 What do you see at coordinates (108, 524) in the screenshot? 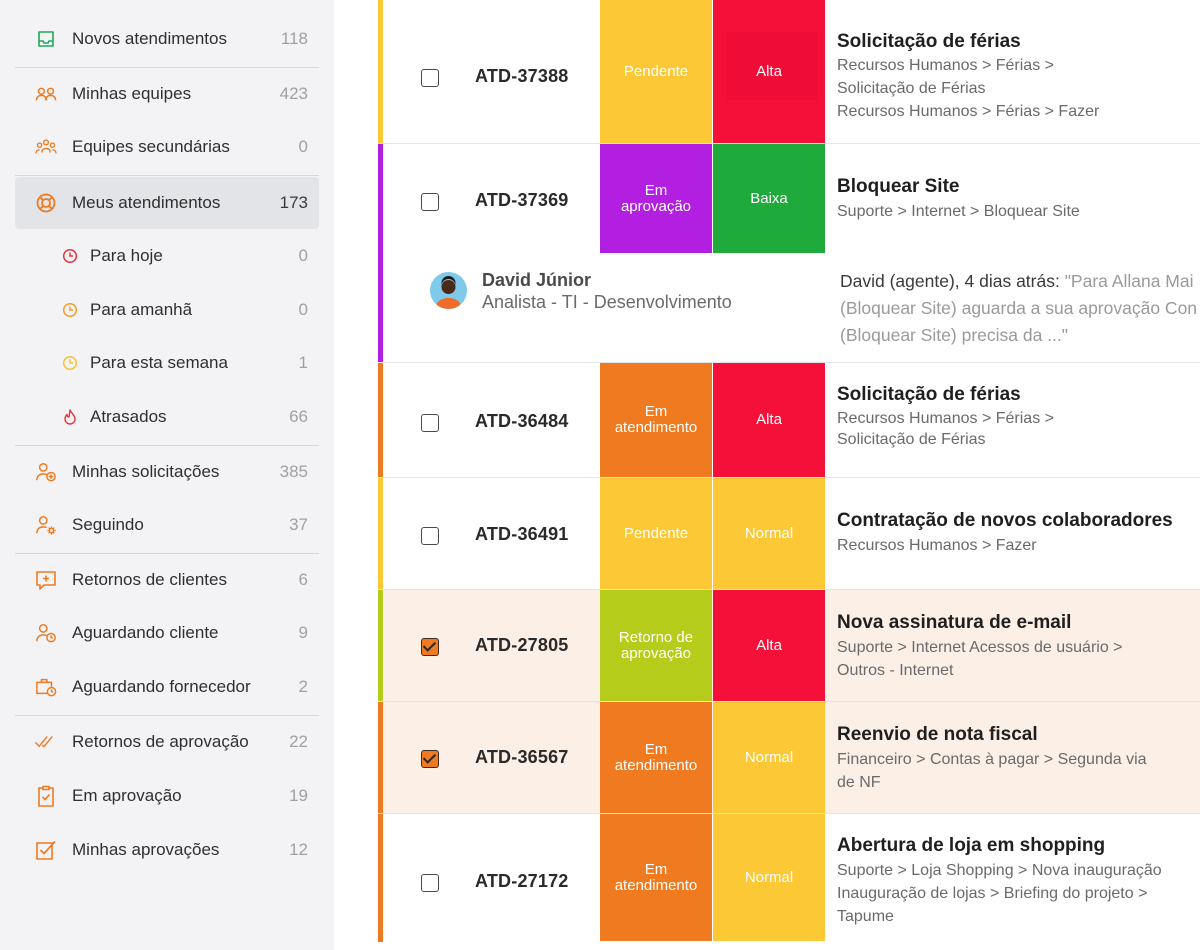
I see `sidebar-item-label: Seguindo` at bounding box center [108, 524].